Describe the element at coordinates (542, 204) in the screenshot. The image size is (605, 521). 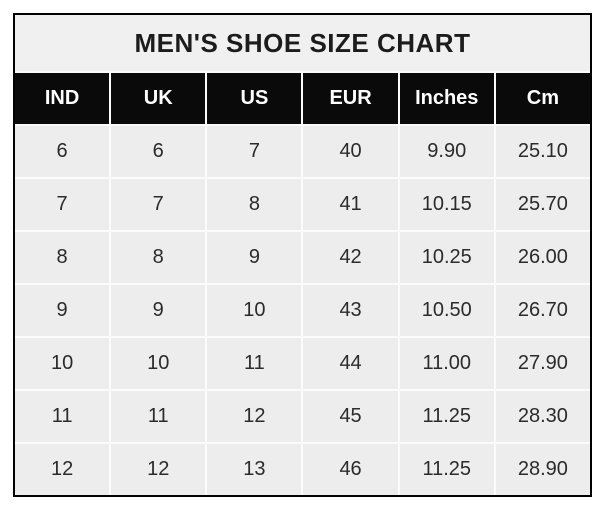
I see `table-cell-row2-cm: 25.70` at that location.